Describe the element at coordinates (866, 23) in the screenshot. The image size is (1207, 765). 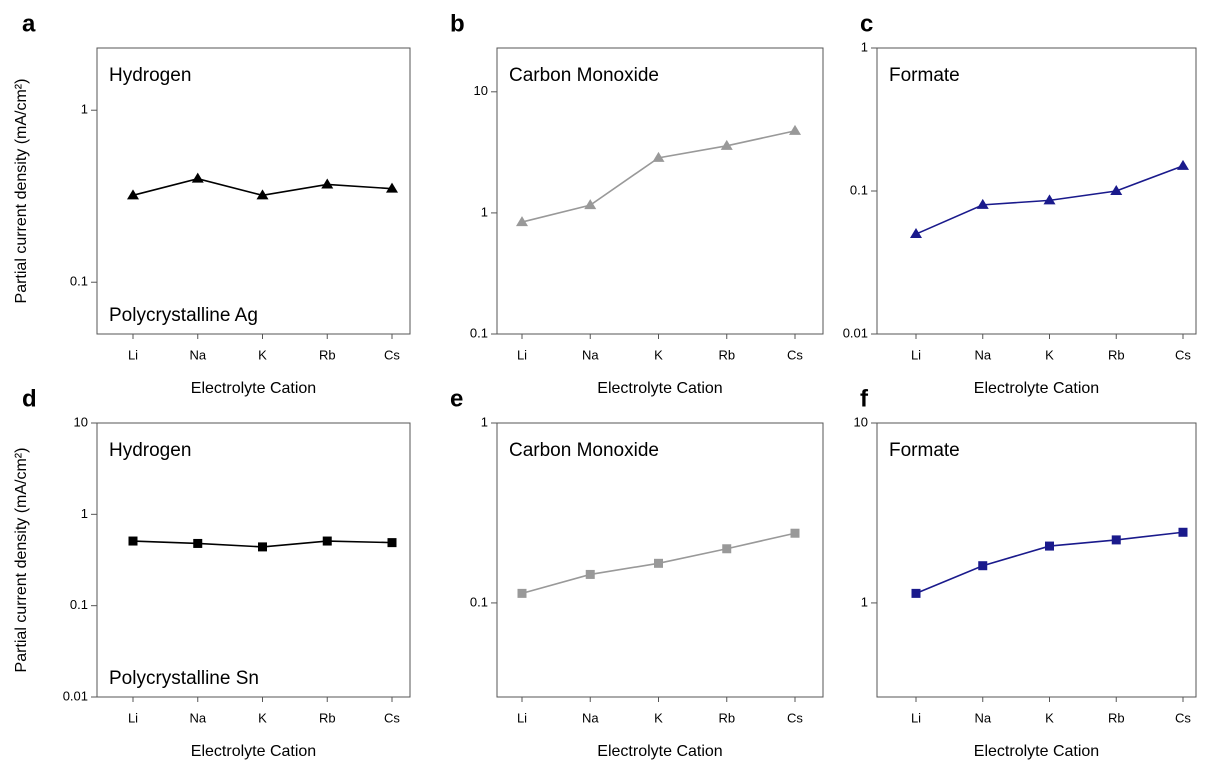
I see `panel-label: c` at that location.